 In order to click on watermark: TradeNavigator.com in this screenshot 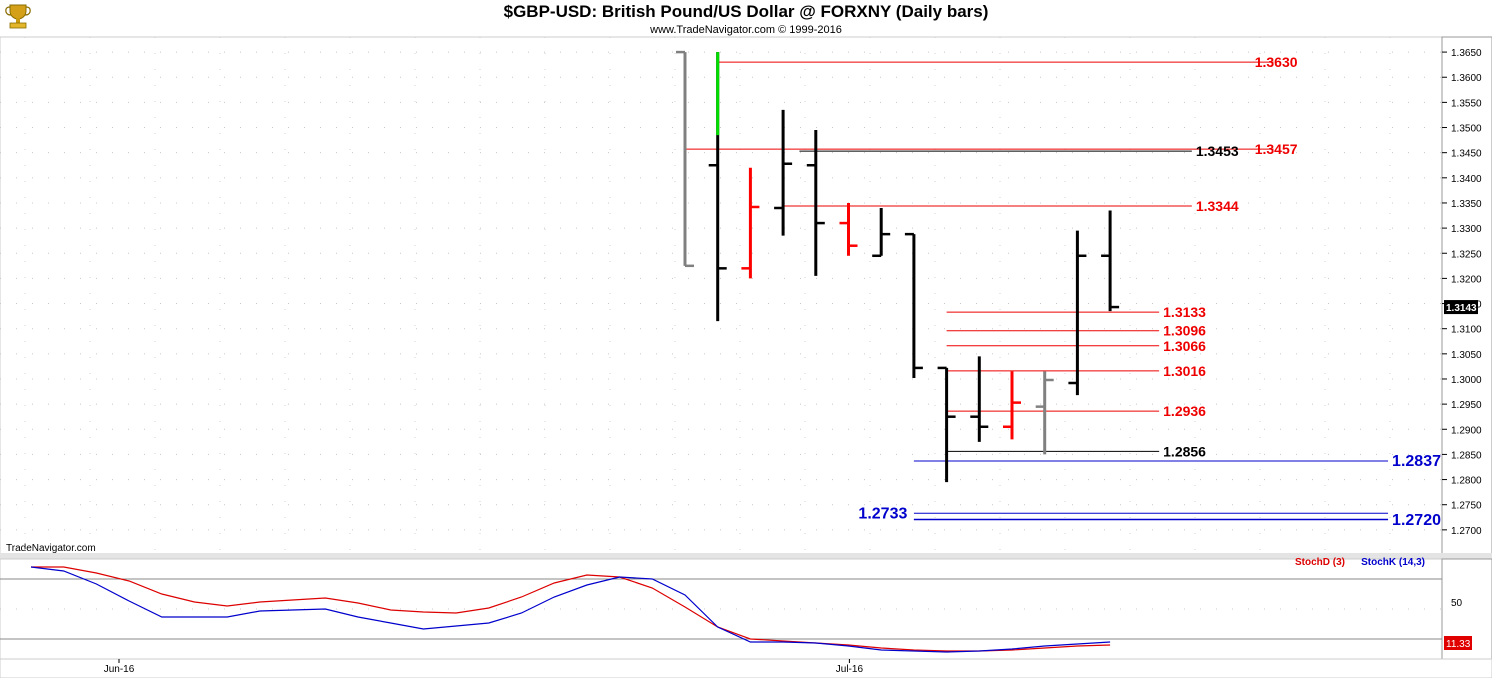, I will do `click(51, 548)`.